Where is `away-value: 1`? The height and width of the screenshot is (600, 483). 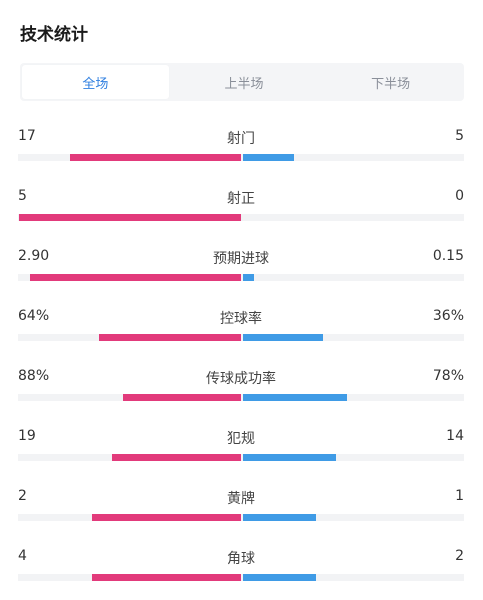 away-value: 1 is located at coordinates (459, 496).